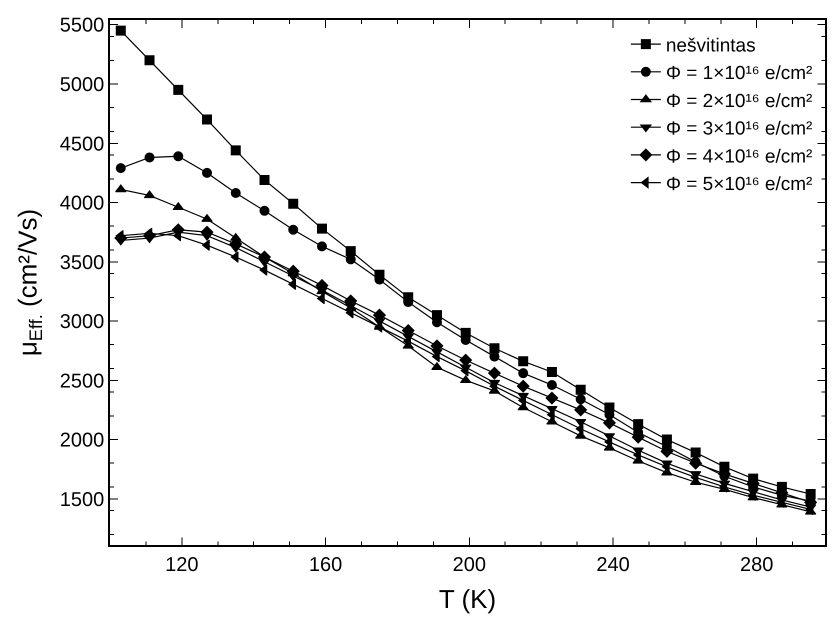 The height and width of the screenshot is (630, 837). I want to click on x-tick-label: 240, so click(613, 565).